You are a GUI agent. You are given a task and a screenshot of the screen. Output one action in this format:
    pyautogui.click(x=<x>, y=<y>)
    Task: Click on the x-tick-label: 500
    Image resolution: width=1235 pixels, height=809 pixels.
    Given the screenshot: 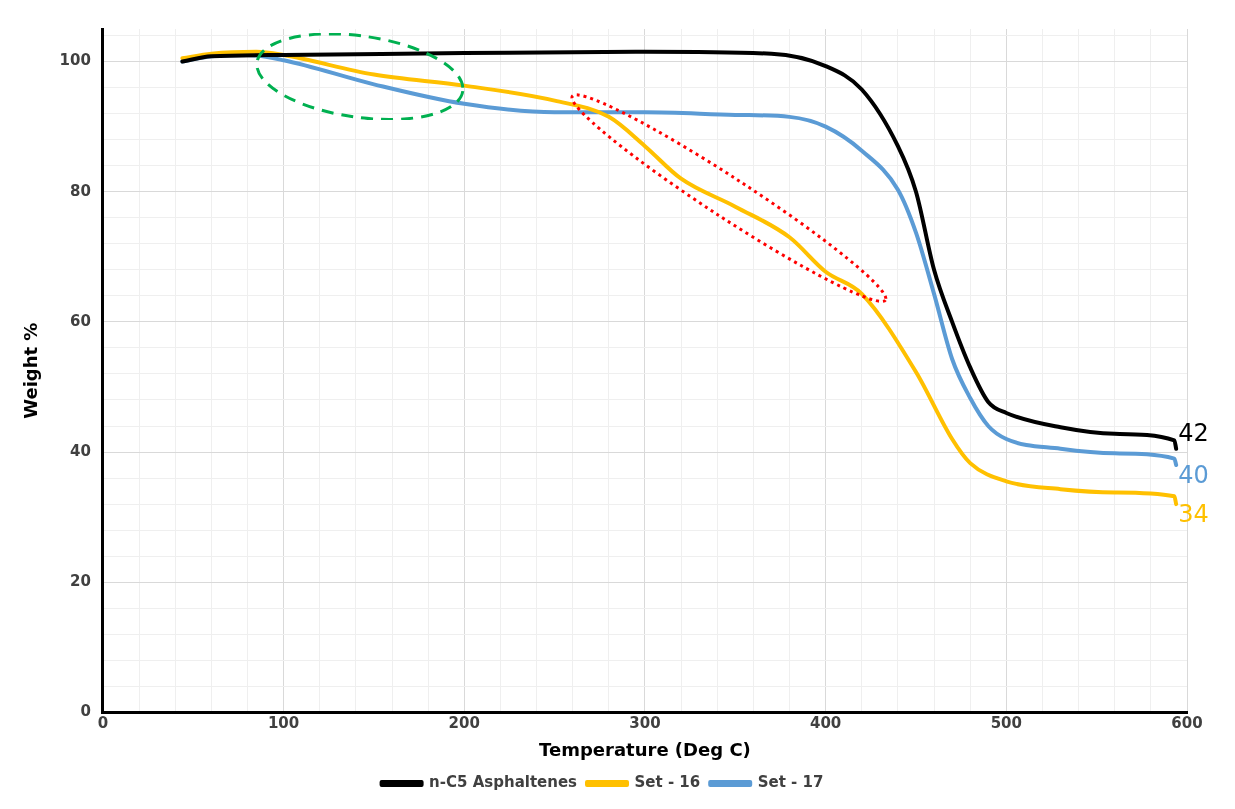 What is the action you would take?
    pyautogui.click(x=1006, y=723)
    